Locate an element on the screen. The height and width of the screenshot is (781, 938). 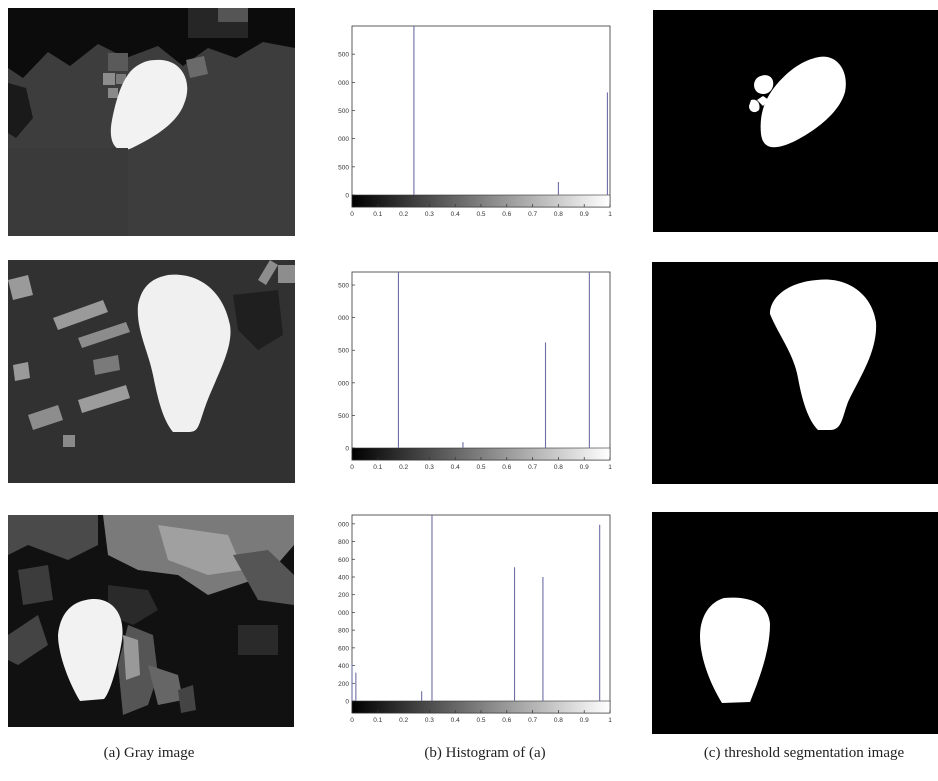
gray-image-row3 is located at coordinates (151, 621).